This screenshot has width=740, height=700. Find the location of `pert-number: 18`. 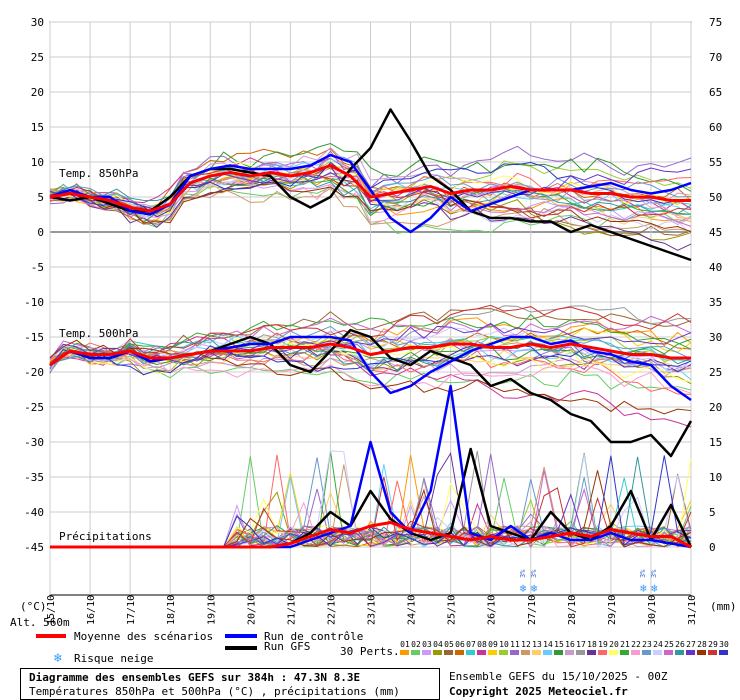

pert-number: 18 is located at coordinates (592, 644).